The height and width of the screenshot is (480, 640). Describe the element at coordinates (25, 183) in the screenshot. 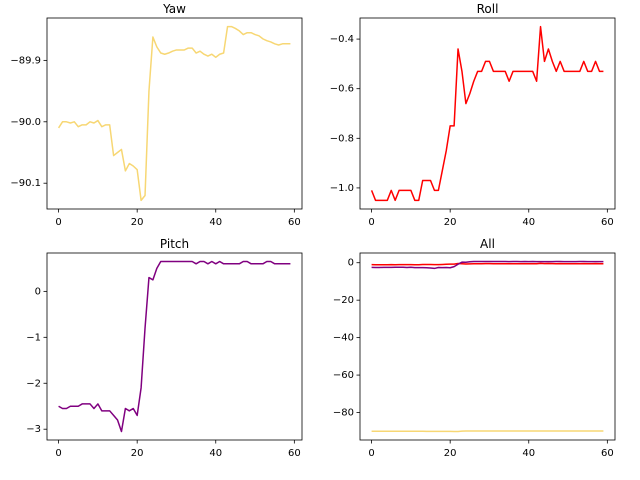

I see `y-tick-label: −90.1` at that location.